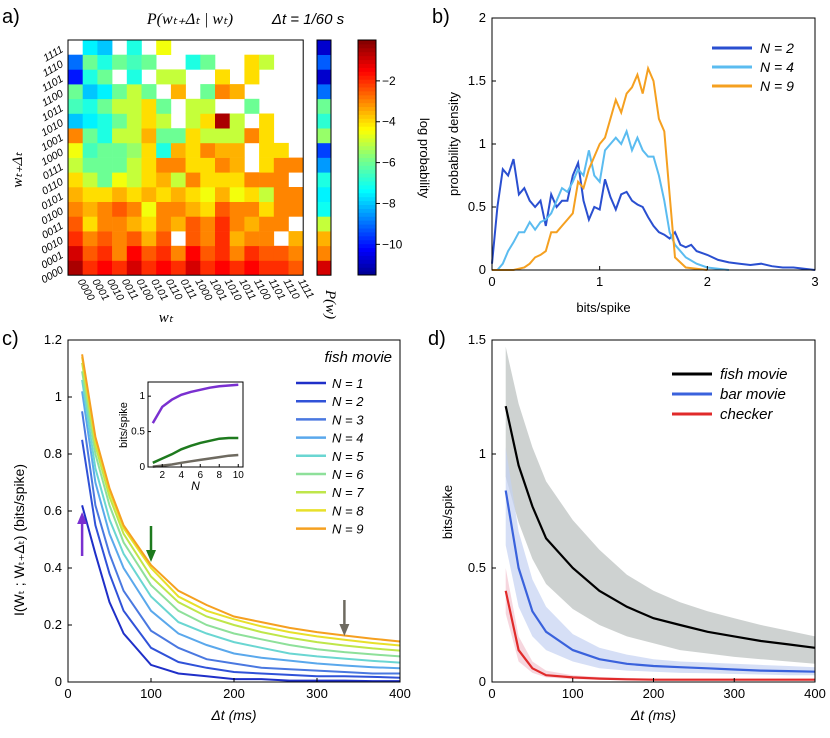  Describe the element at coordinates (482, 269) in the screenshot. I see `y-tick-label: 0` at that location.